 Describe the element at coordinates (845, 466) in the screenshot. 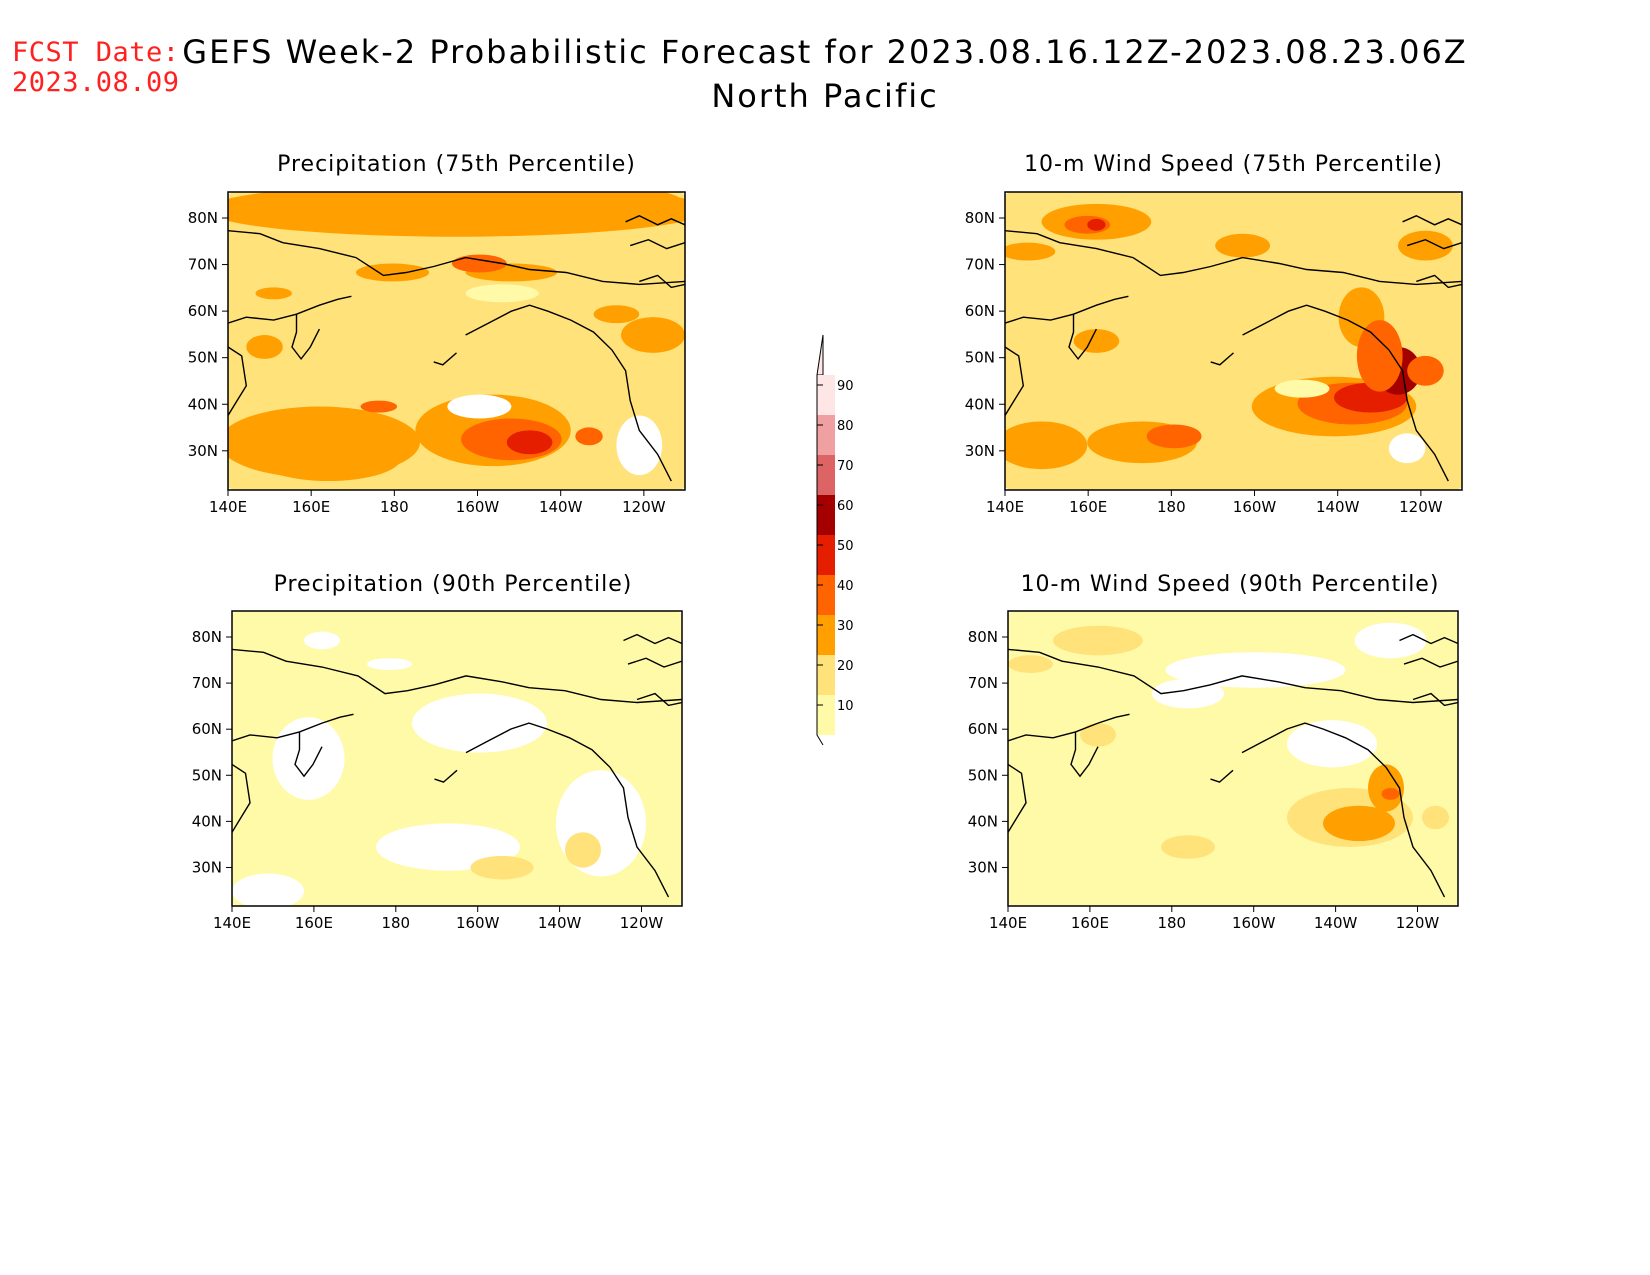

I see `colorbar-label: 70` at that location.